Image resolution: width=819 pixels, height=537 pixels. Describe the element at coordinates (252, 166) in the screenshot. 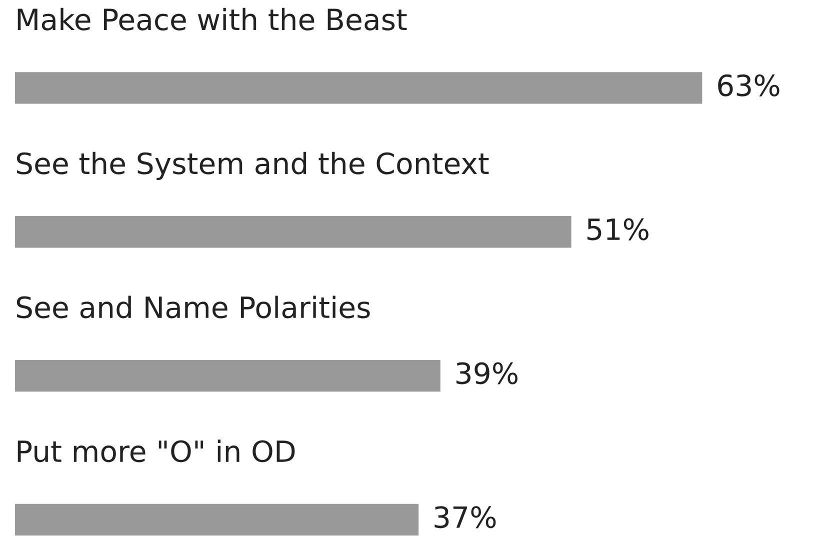

I see `y-tick-label: See the System and the Context` at that location.